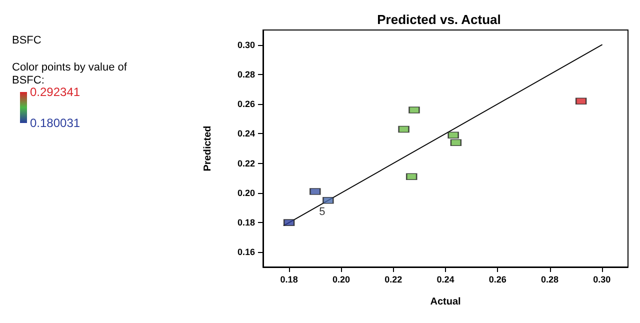  What do you see at coordinates (71, 74) in the screenshot?
I see `color-bar-title: Color points by value of BSFC:` at bounding box center [71, 74].